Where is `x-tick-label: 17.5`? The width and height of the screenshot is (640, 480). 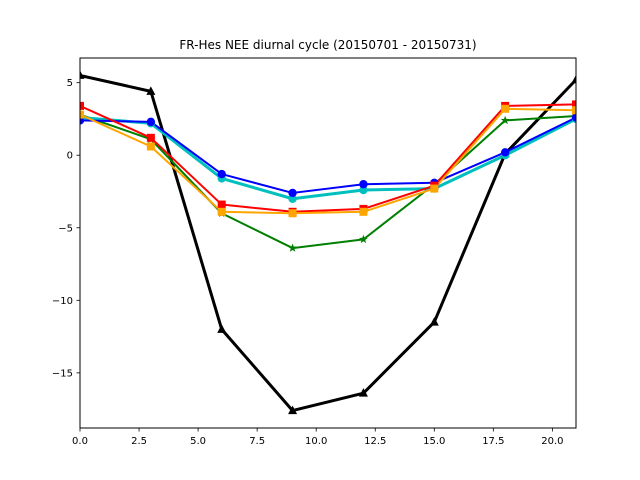 x-tick-label: 17.5 is located at coordinates (493, 441).